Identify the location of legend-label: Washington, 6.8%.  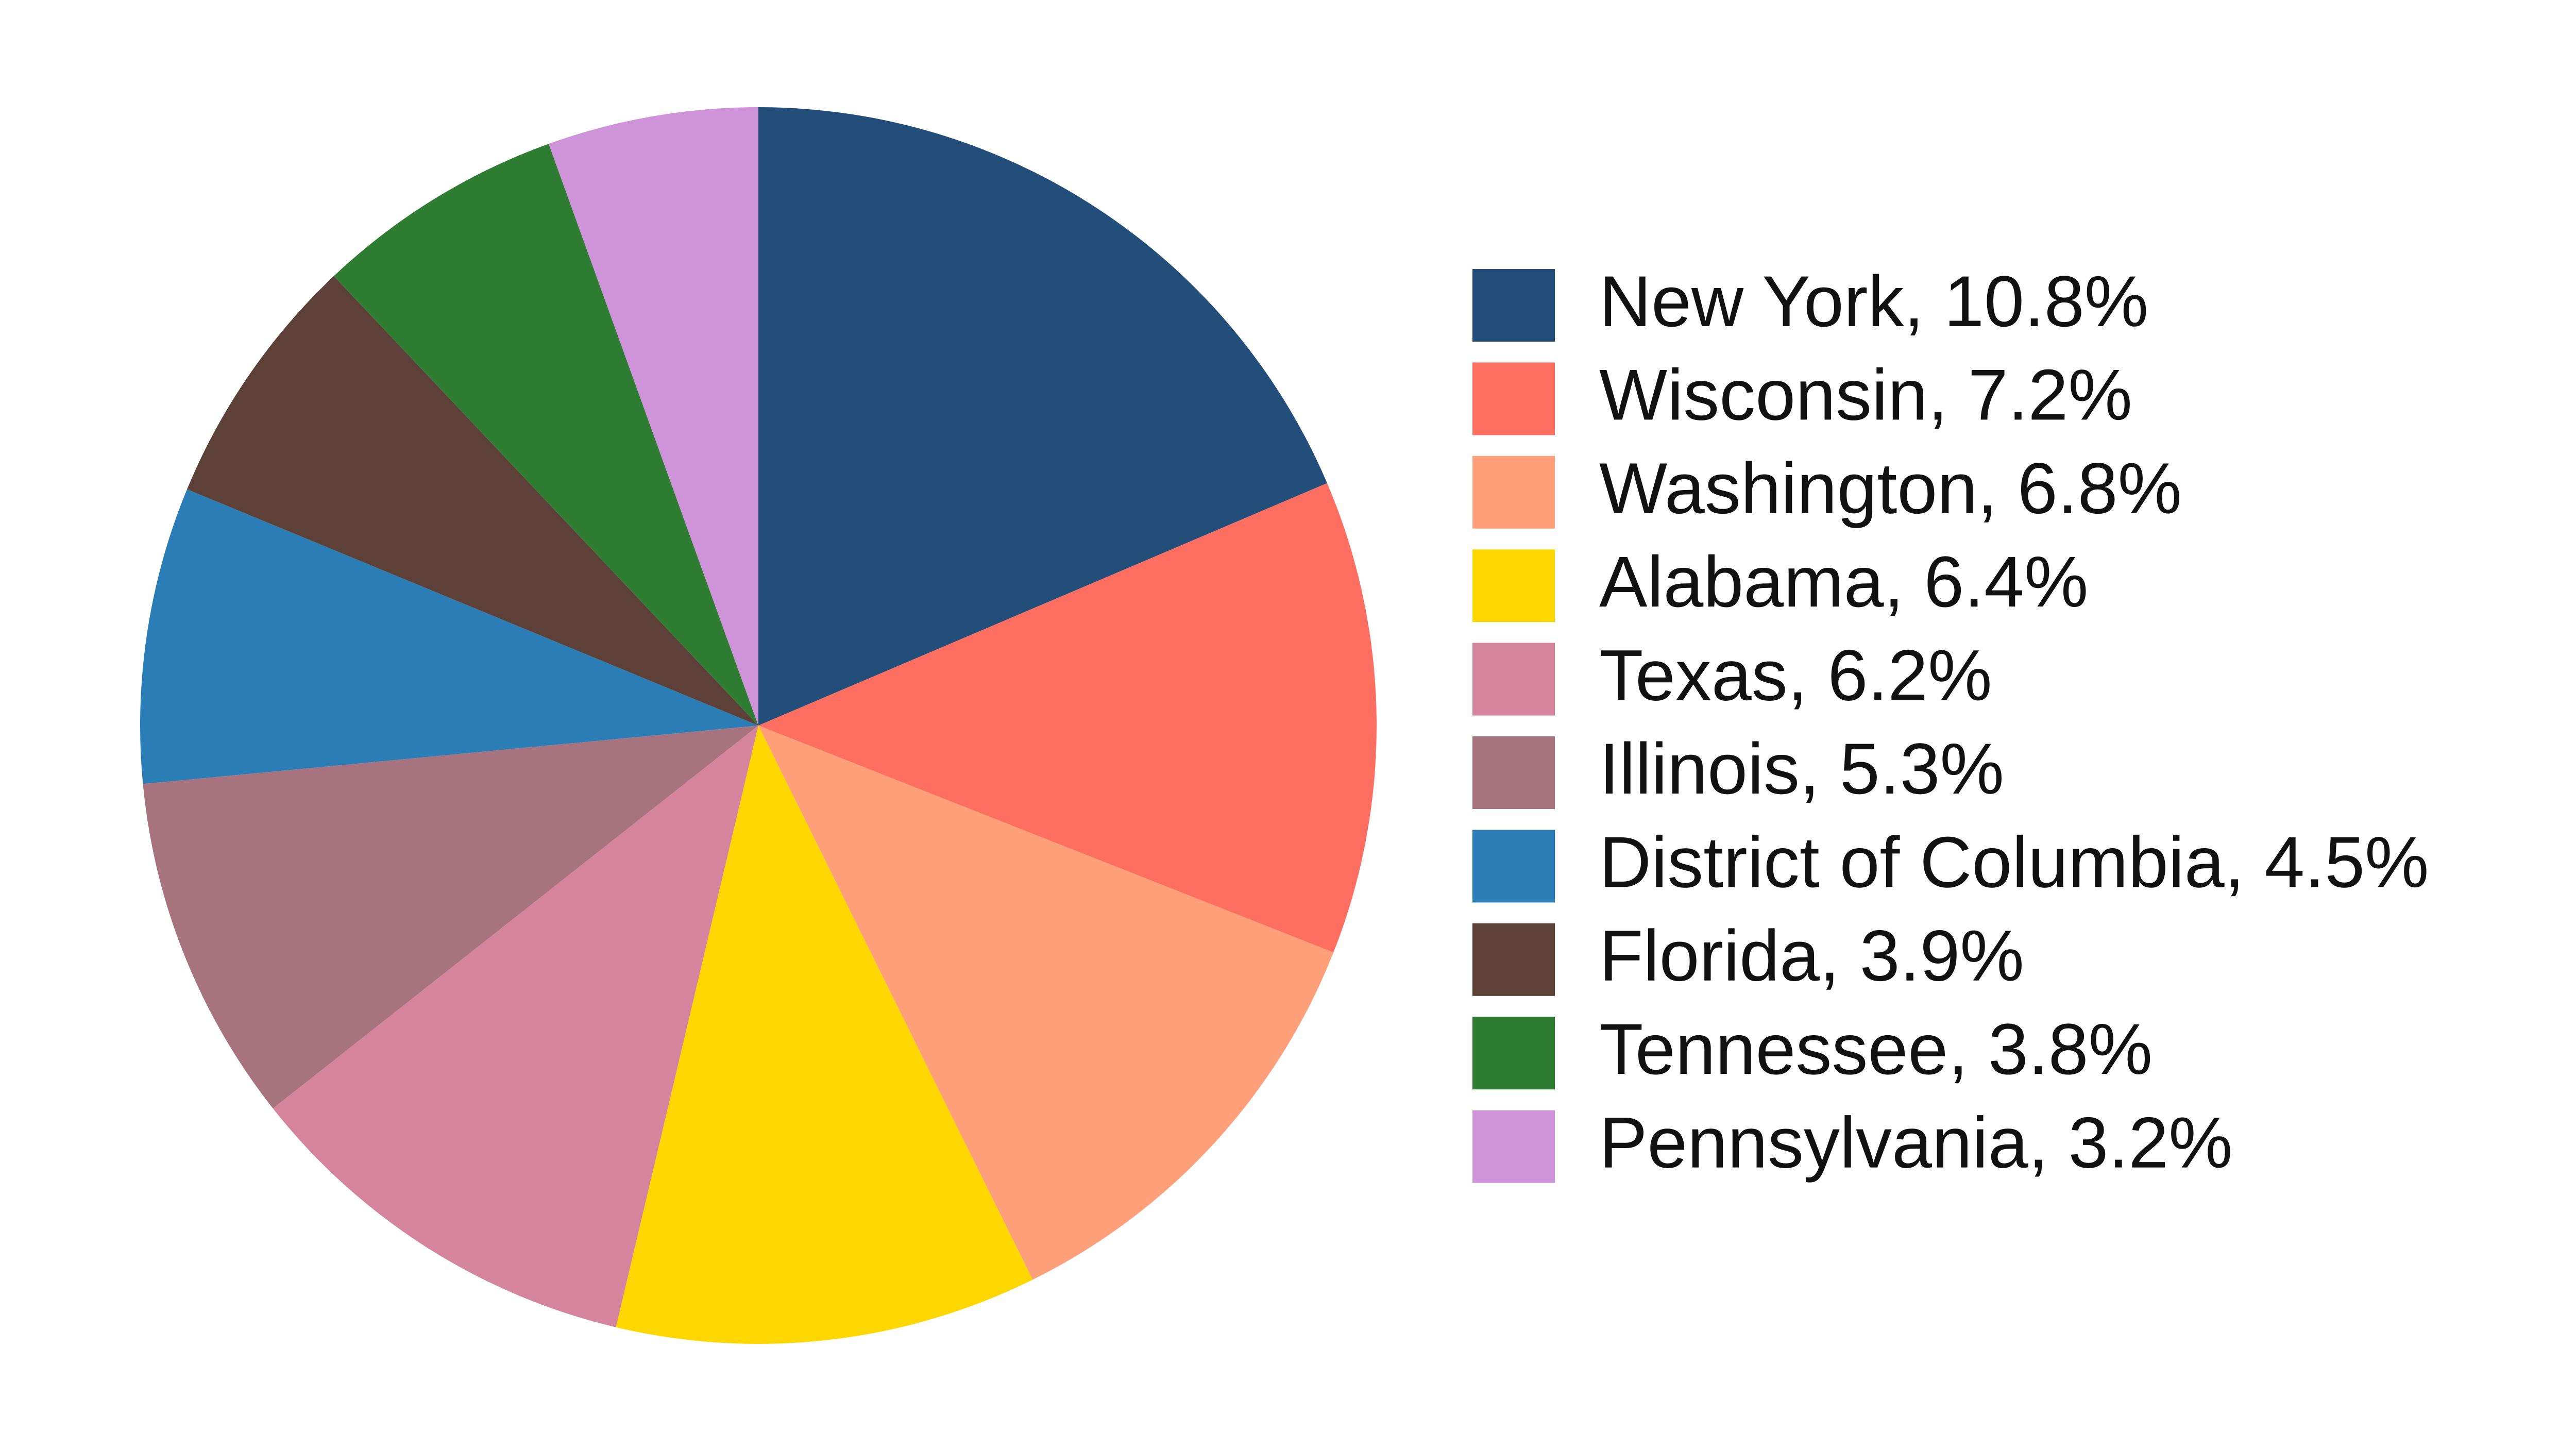
(1890, 488).